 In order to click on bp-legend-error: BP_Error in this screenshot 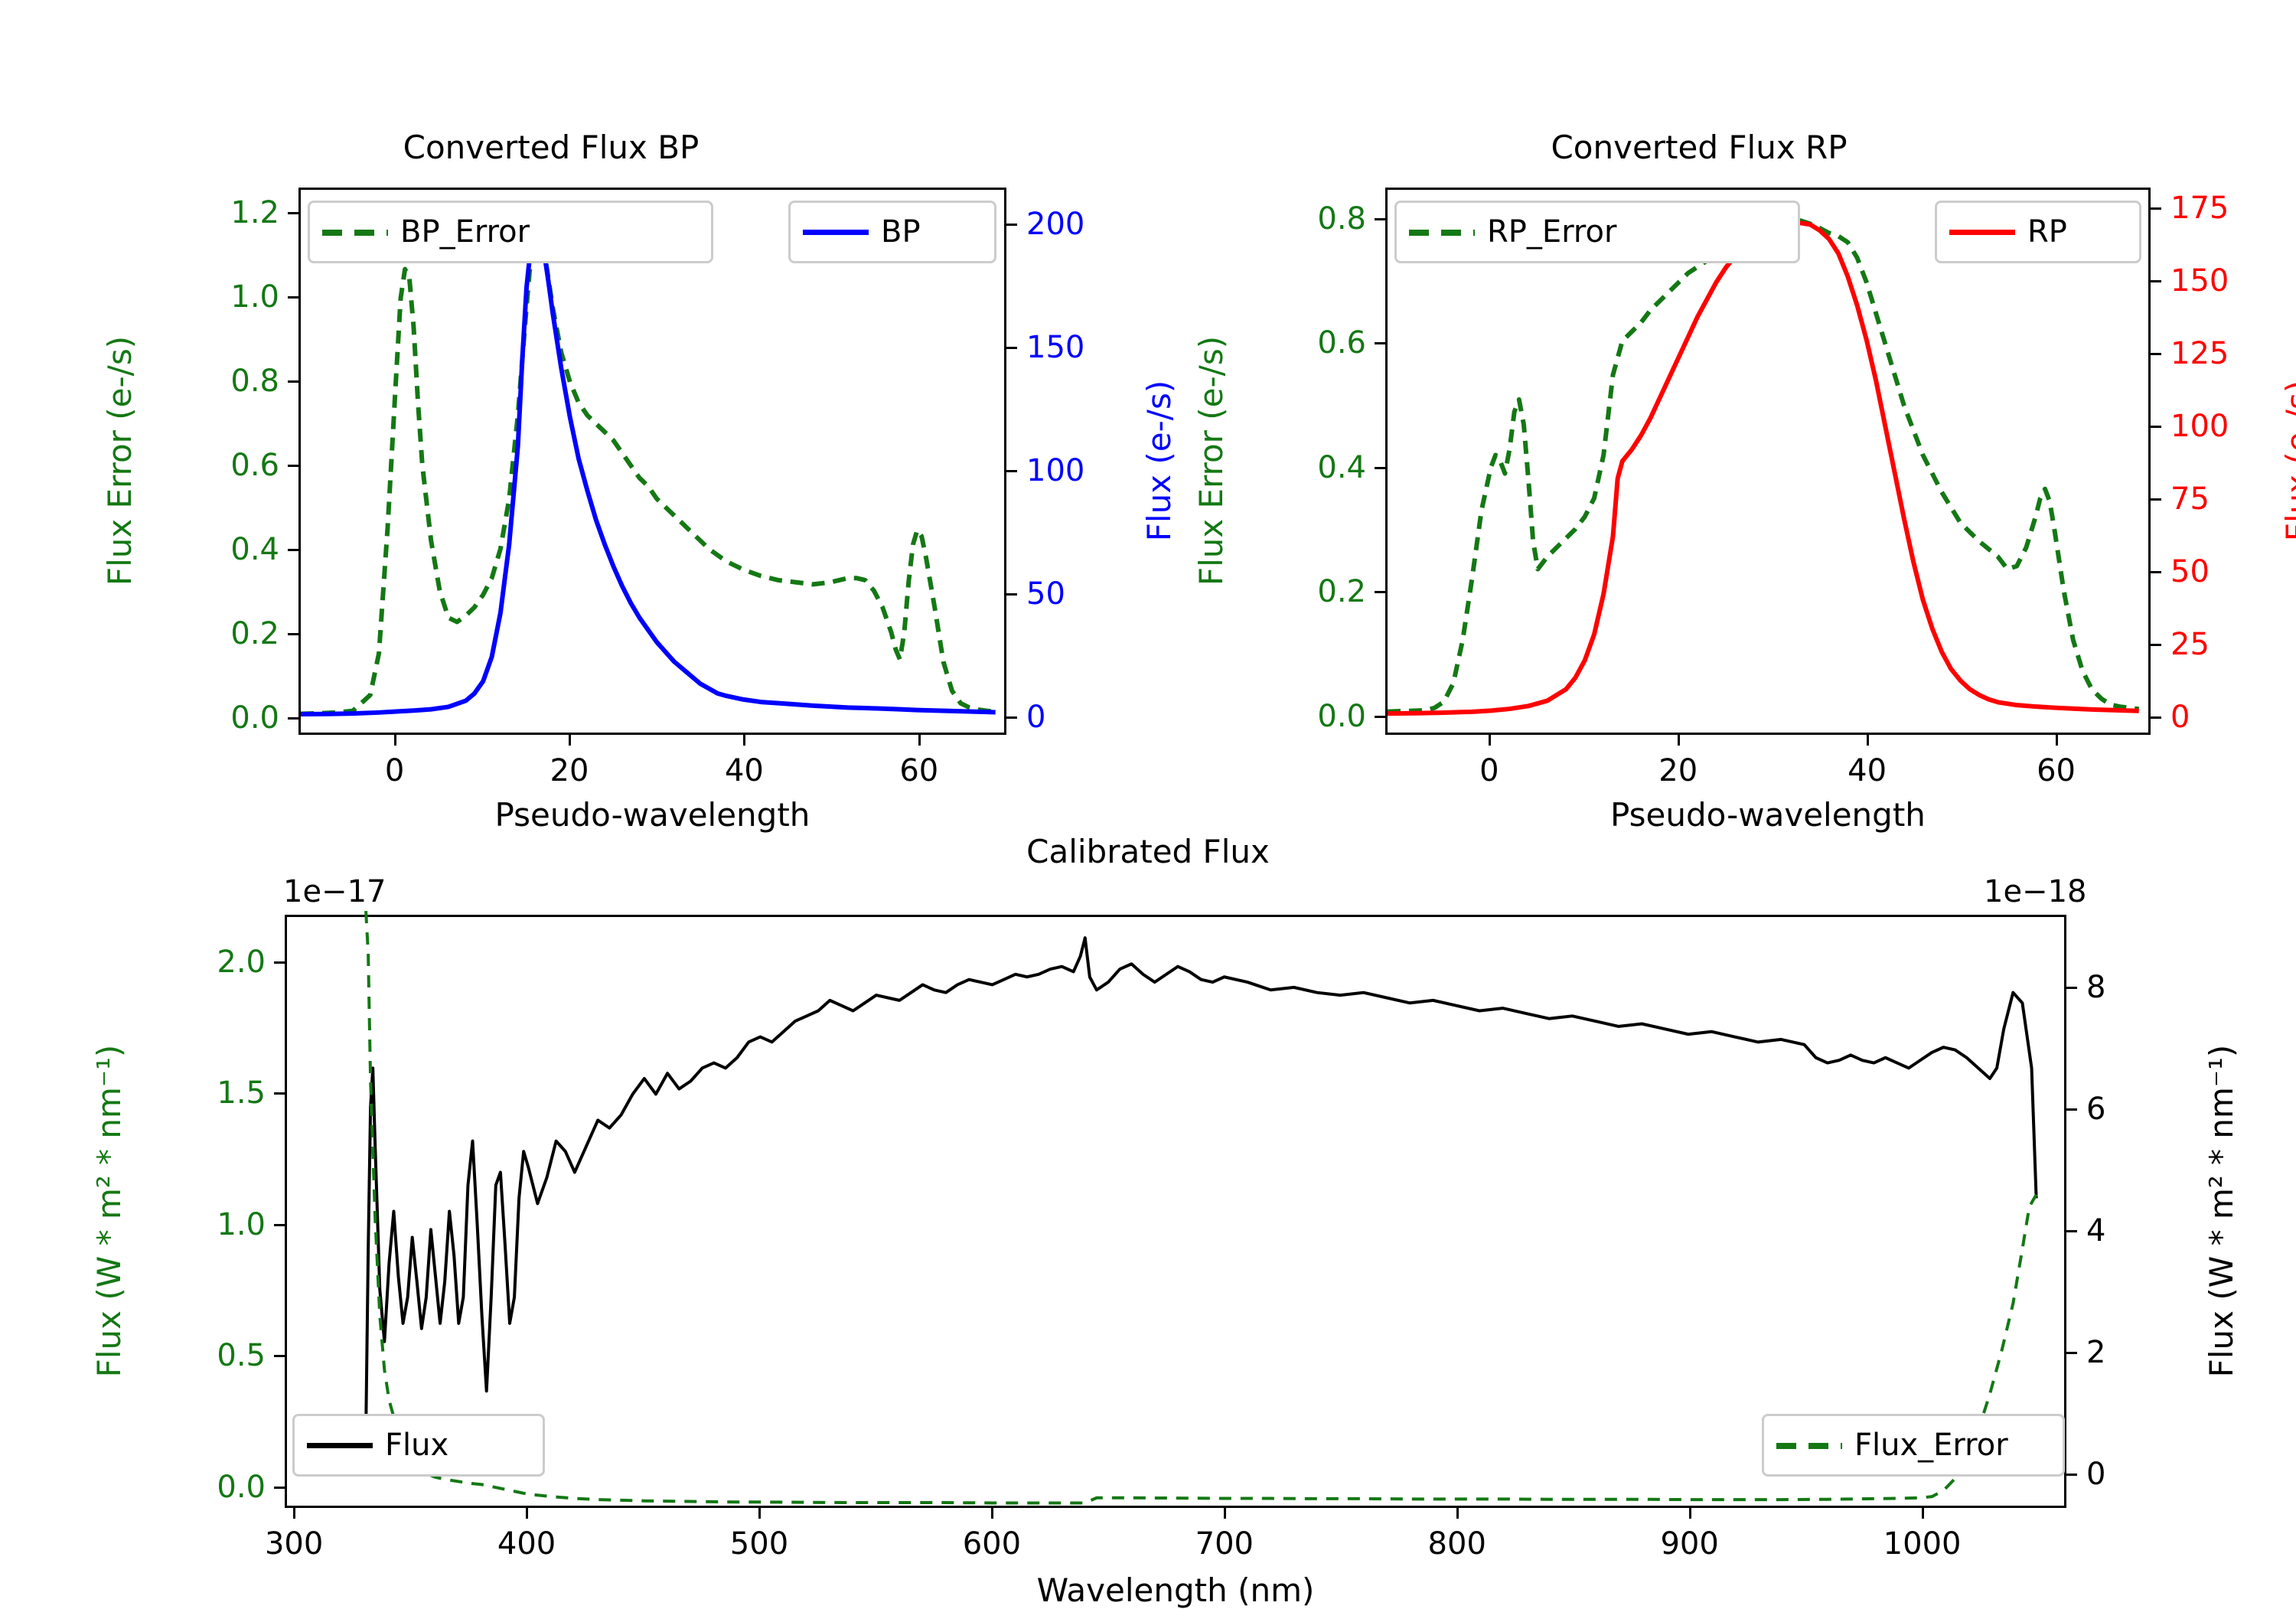, I will do `click(510, 232)`.